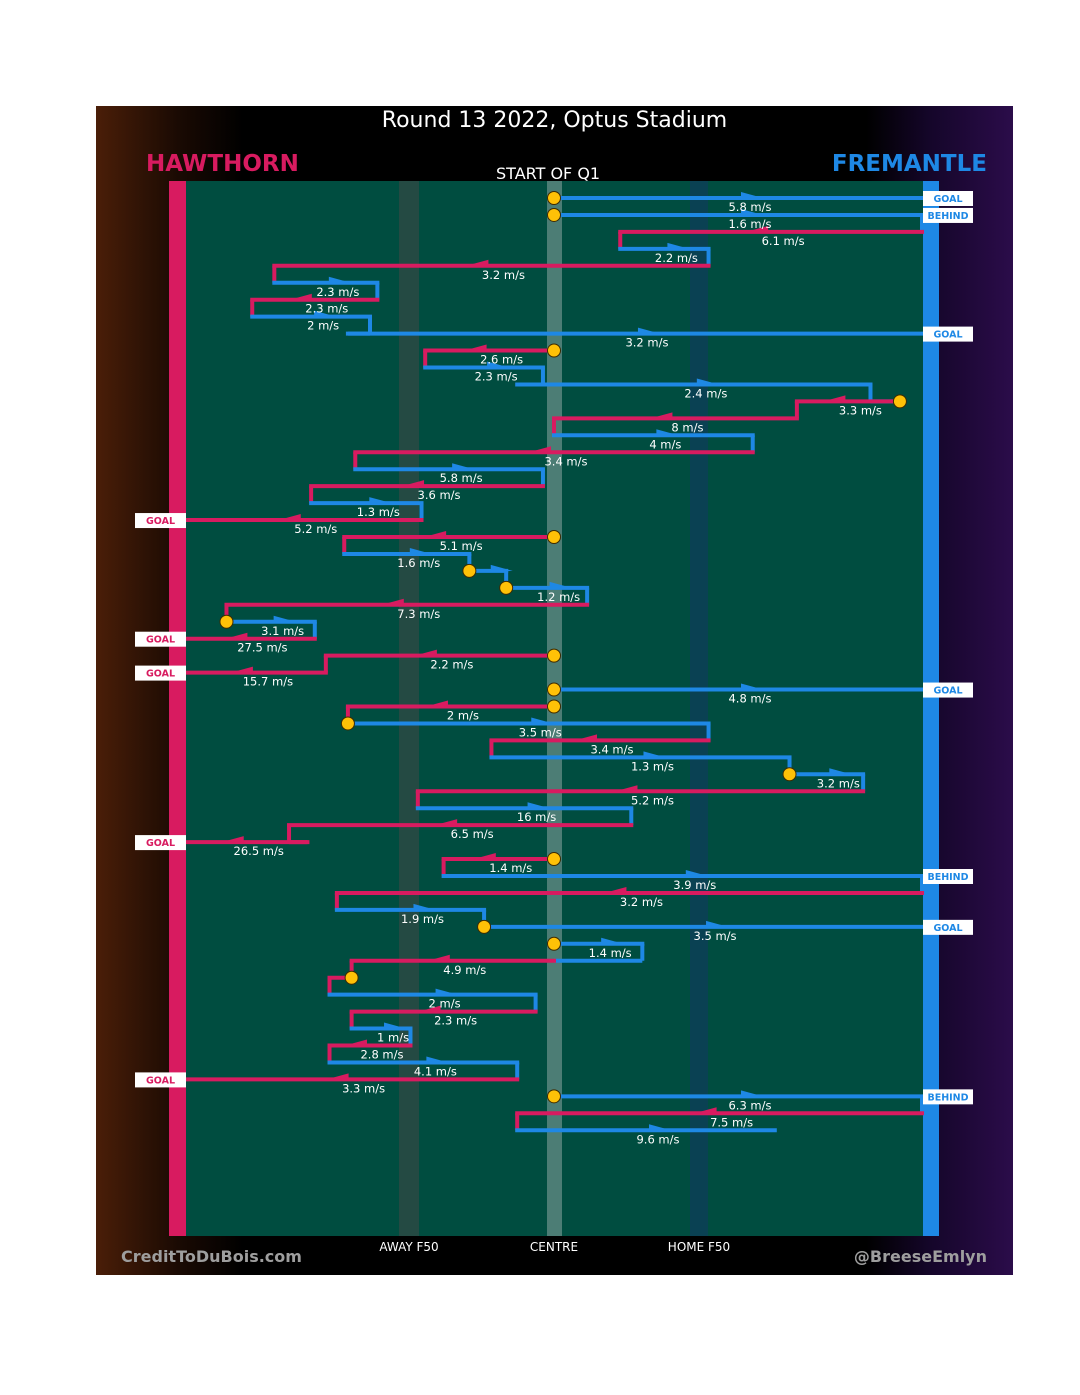  Describe the element at coordinates (409, 1247) in the screenshot. I see `x-axis-label-away-f50: AWAY F50` at that location.